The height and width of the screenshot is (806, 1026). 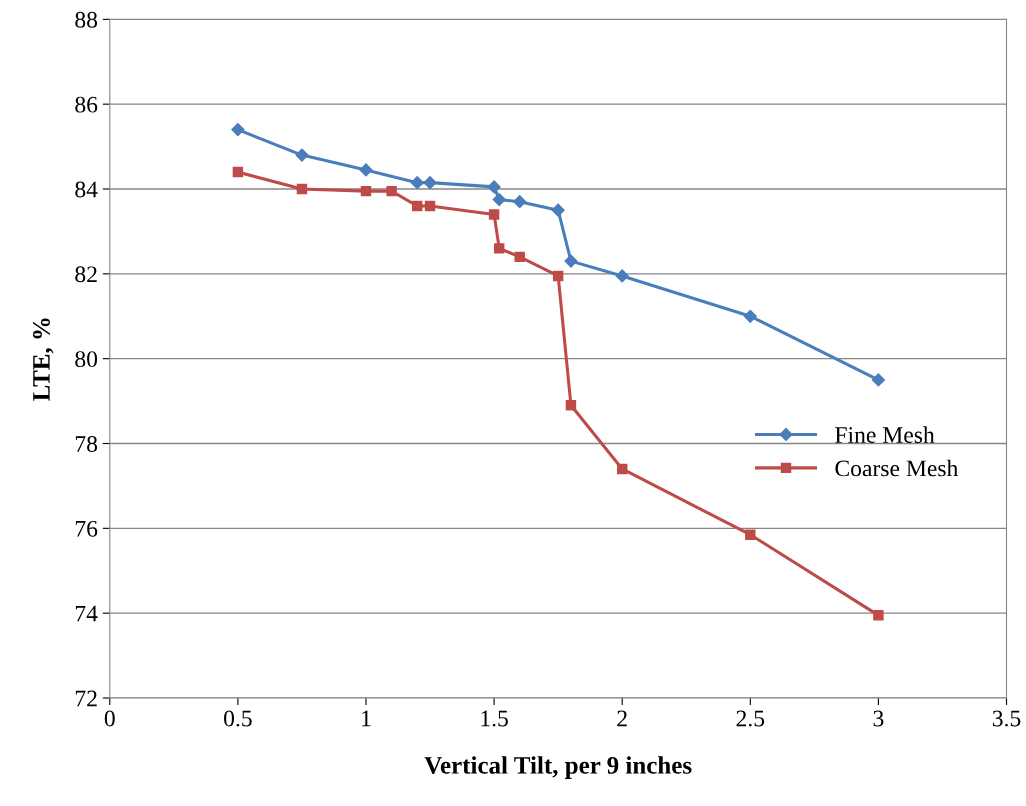 What do you see at coordinates (86, 528) in the screenshot?
I see `y-tick-label: 76` at bounding box center [86, 528].